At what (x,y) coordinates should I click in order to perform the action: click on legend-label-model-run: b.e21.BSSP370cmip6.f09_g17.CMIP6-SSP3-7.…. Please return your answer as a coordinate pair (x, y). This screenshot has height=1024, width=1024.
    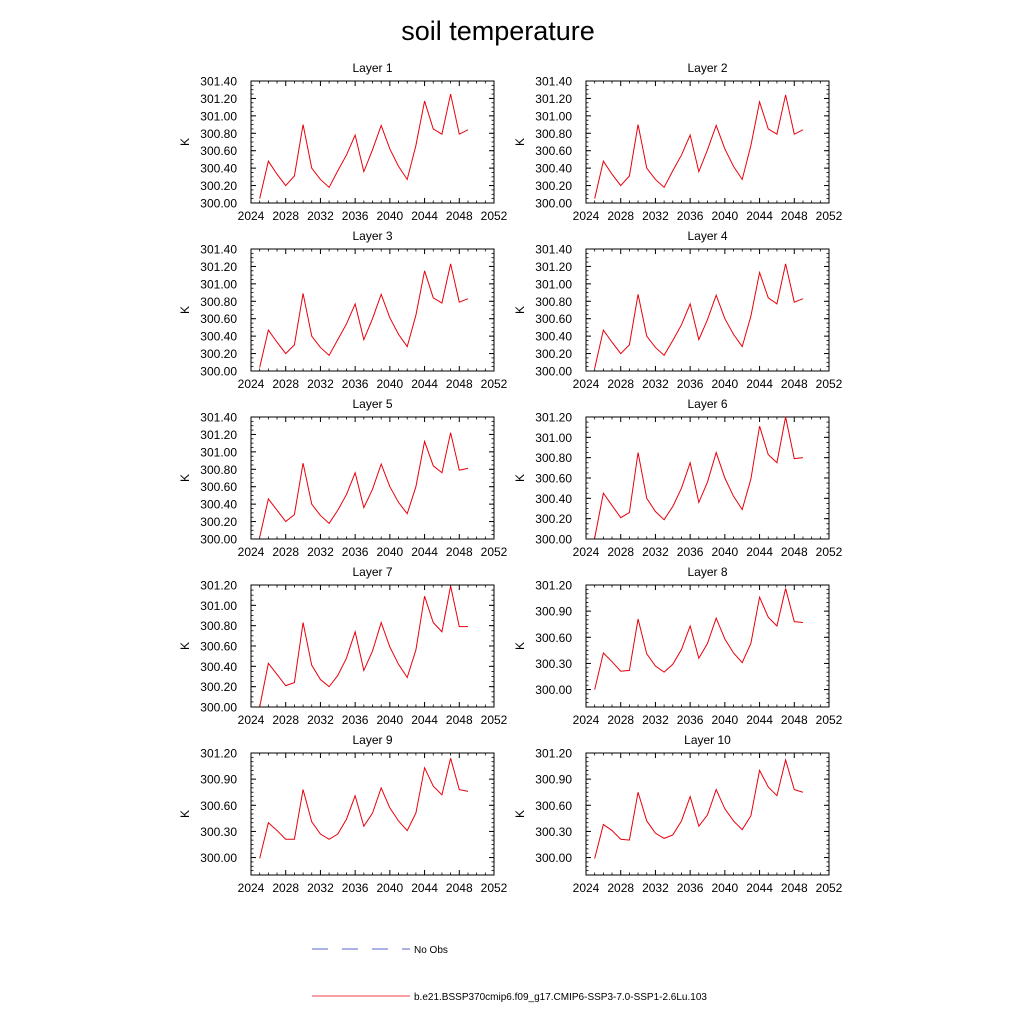
    Looking at the image, I should click on (560, 997).